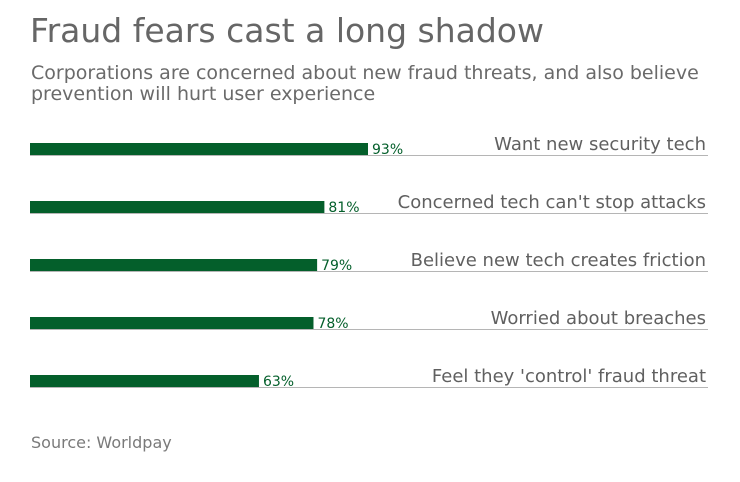  What do you see at coordinates (343, 208) in the screenshot?
I see `bar-value-label: 81%` at bounding box center [343, 208].